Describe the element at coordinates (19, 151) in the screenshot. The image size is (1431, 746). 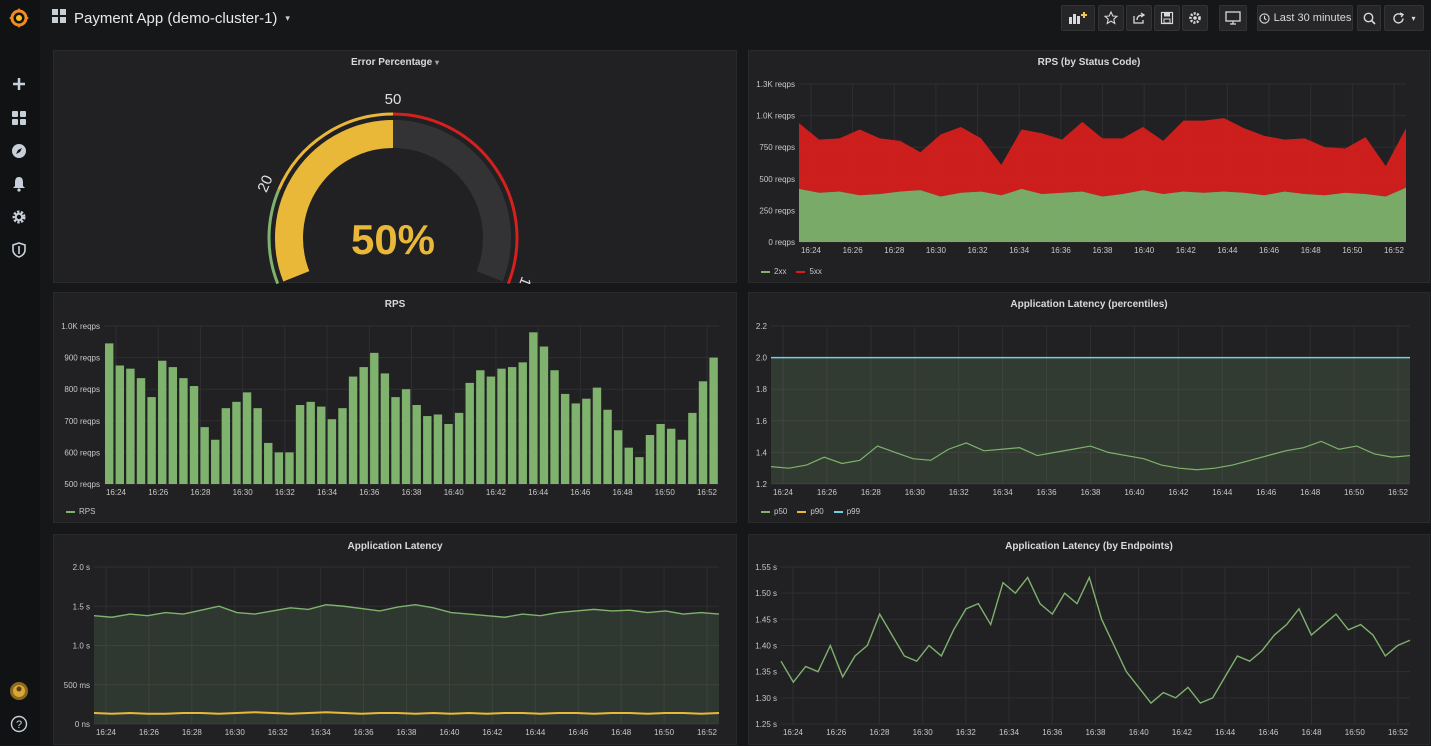
I see `explore-icon` at that location.